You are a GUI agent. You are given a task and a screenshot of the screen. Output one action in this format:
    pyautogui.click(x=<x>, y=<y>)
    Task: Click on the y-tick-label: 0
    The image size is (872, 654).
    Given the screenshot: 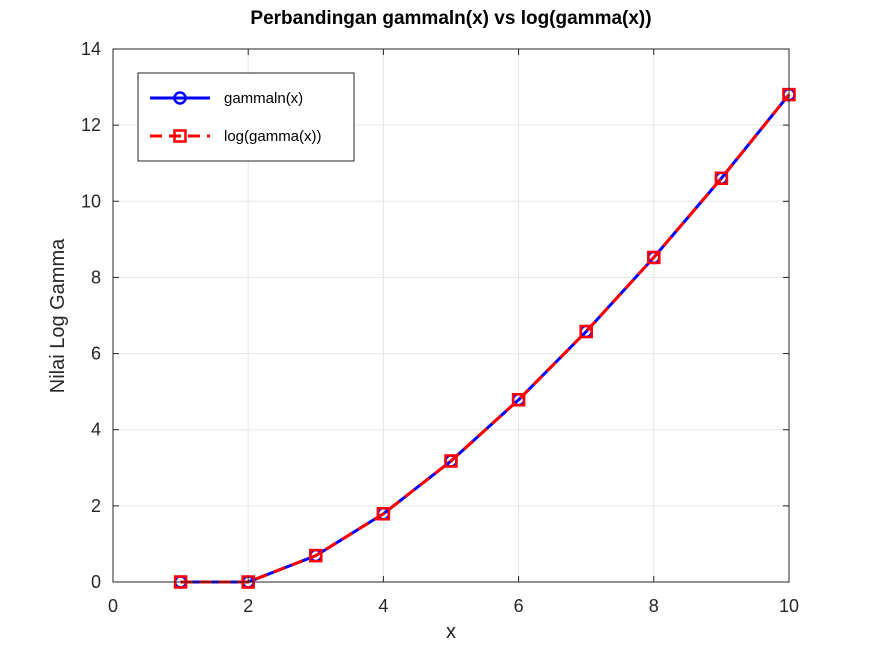 What is the action you would take?
    pyautogui.click(x=96, y=582)
    